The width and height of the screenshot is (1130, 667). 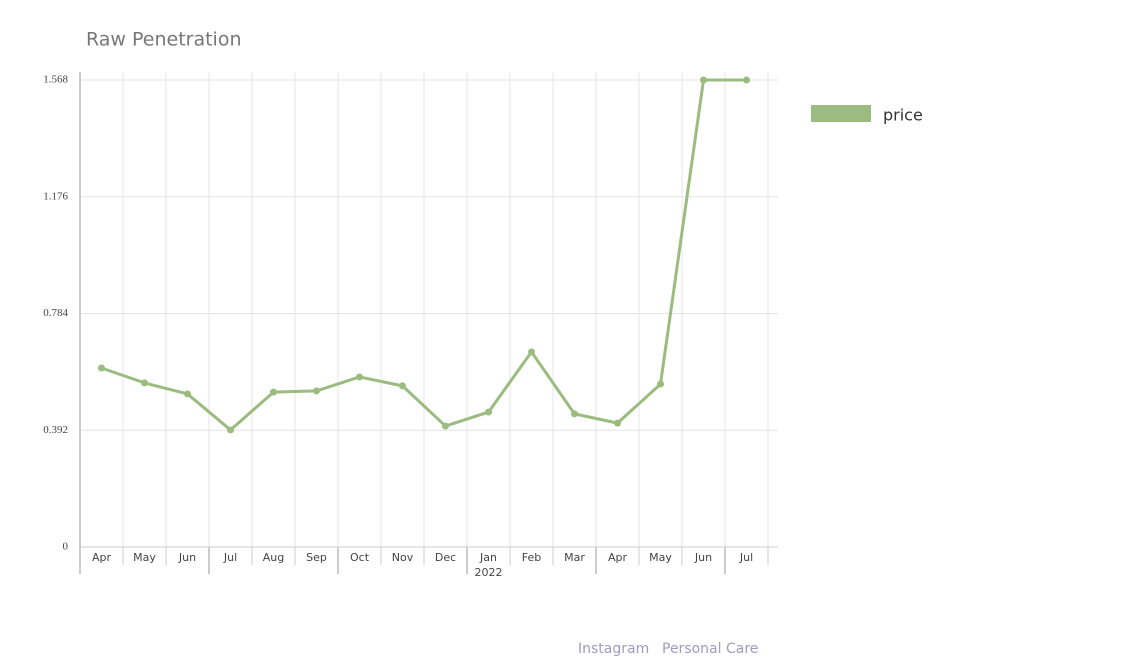 I want to click on y-tick-label: 1.568, so click(x=55, y=80).